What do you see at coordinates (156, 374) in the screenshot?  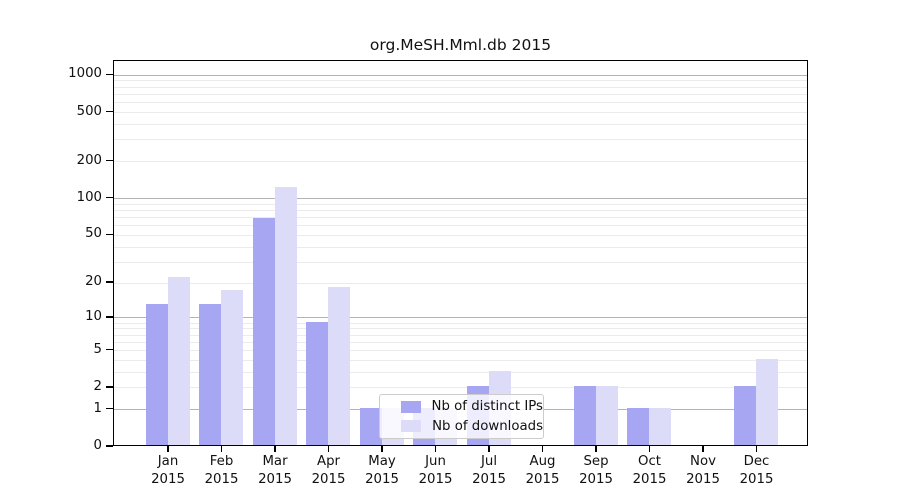 I see `bar-nb-of-distinct-ips-jan` at bounding box center [156, 374].